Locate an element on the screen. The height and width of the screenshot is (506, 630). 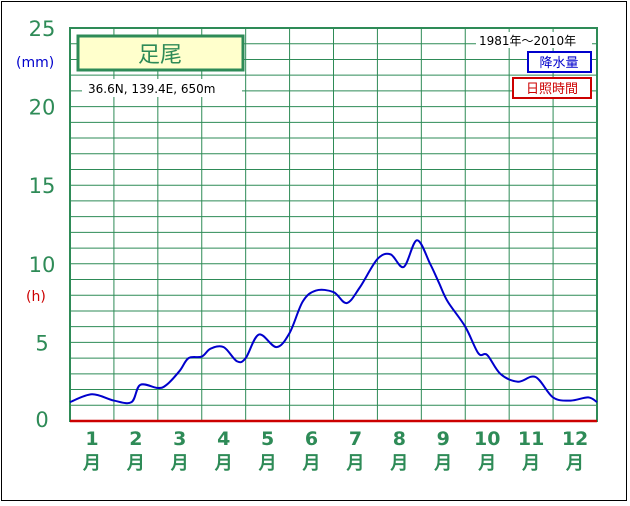
y-tick-label: 5 is located at coordinates (41, 343).